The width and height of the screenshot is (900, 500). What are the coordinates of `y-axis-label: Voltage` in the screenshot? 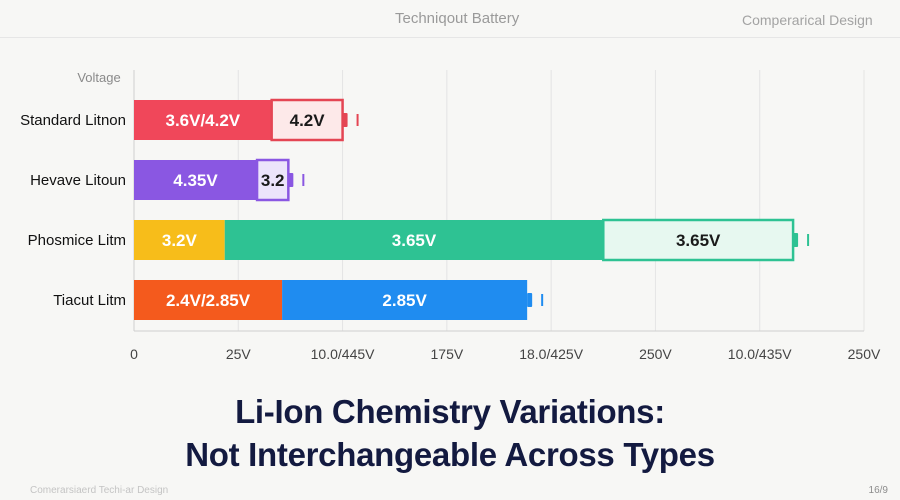 It's located at (98, 77).